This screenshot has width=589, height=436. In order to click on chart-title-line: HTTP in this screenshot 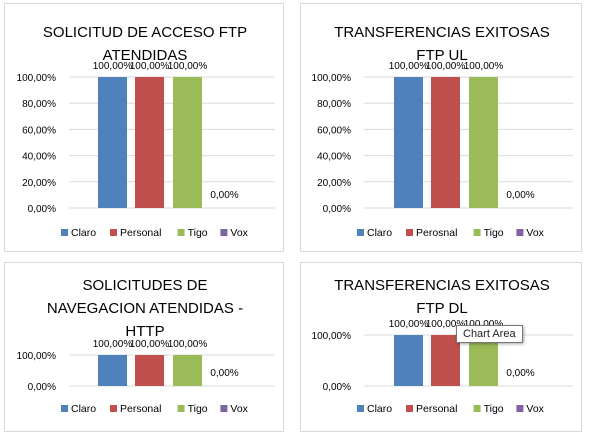, I will do `click(144, 331)`.